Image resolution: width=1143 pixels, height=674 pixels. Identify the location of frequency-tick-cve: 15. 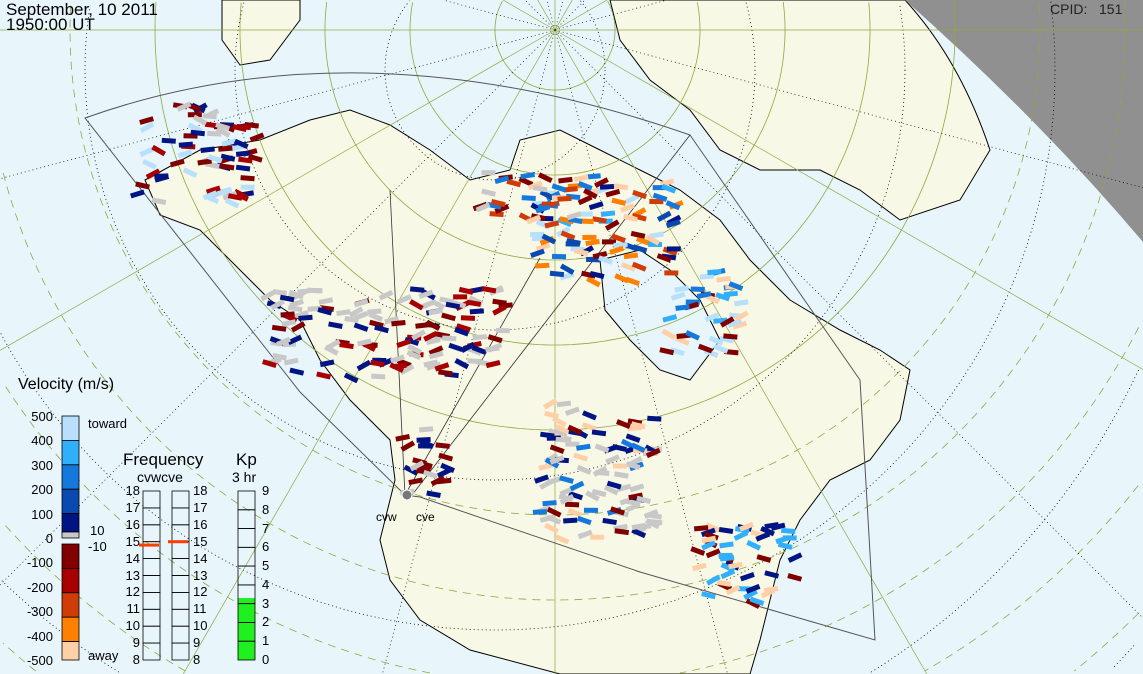
(200, 541).